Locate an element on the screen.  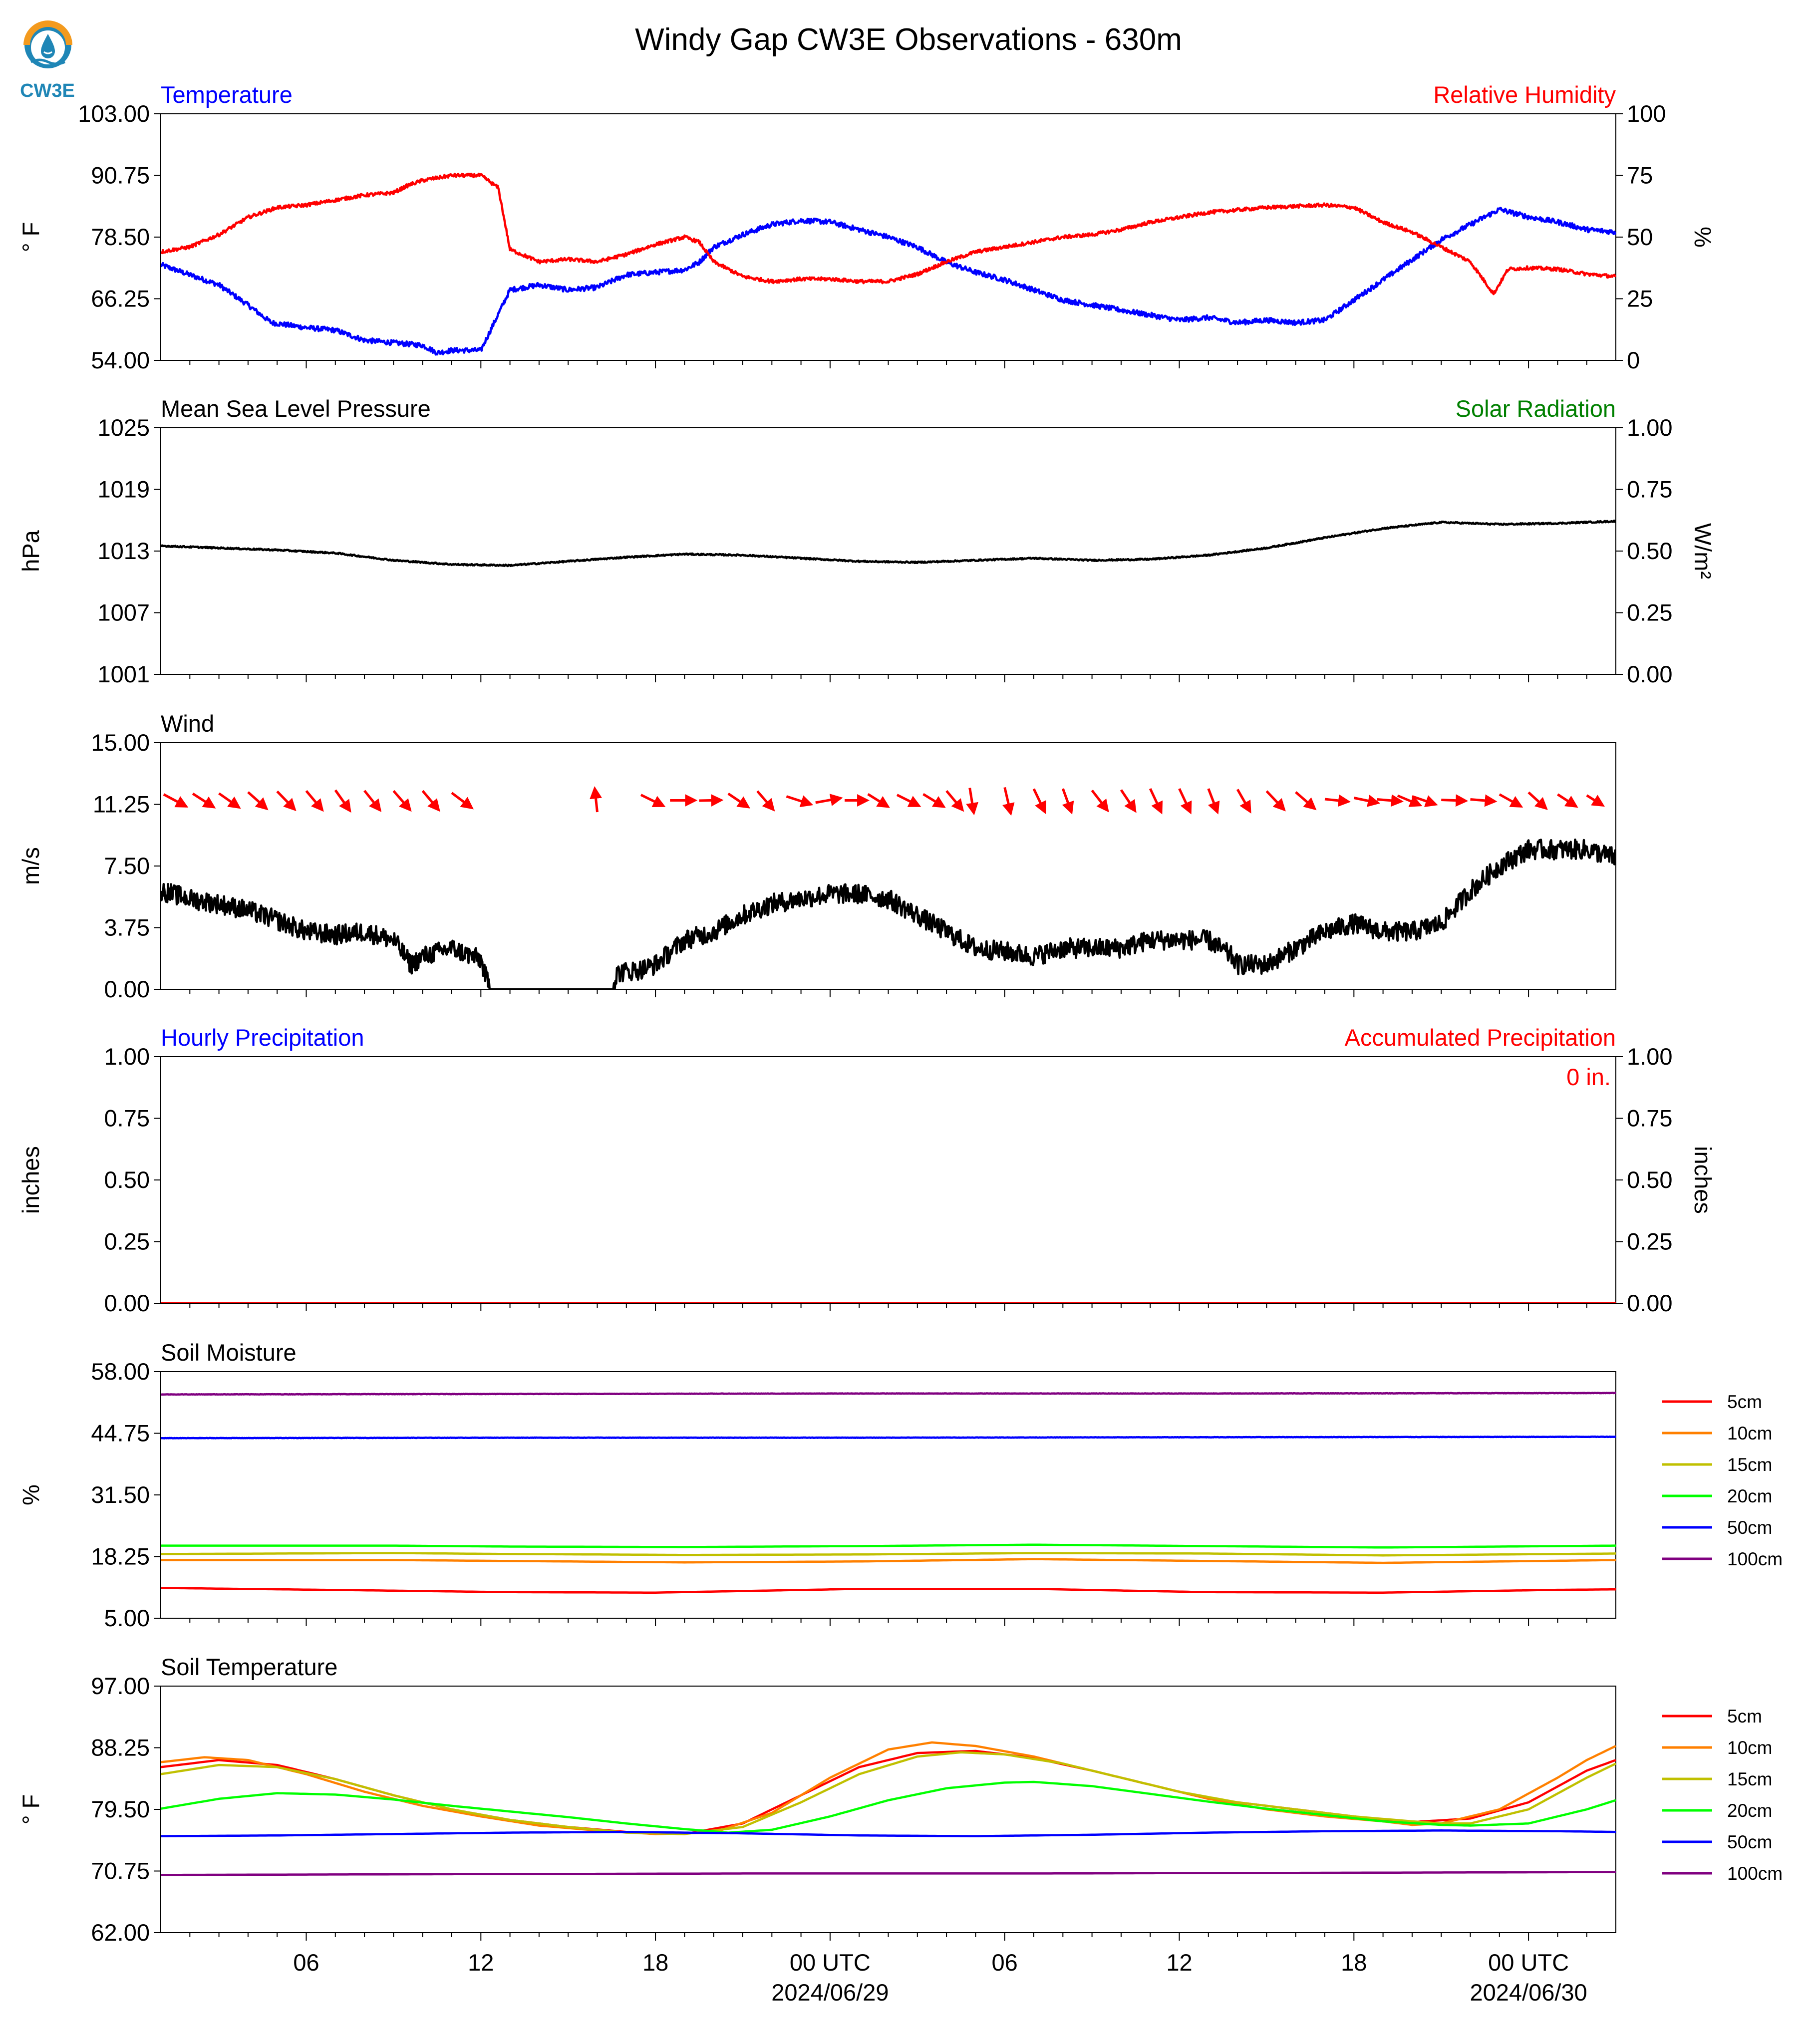
series-line-5cm is located at coordinates (888, 1590).